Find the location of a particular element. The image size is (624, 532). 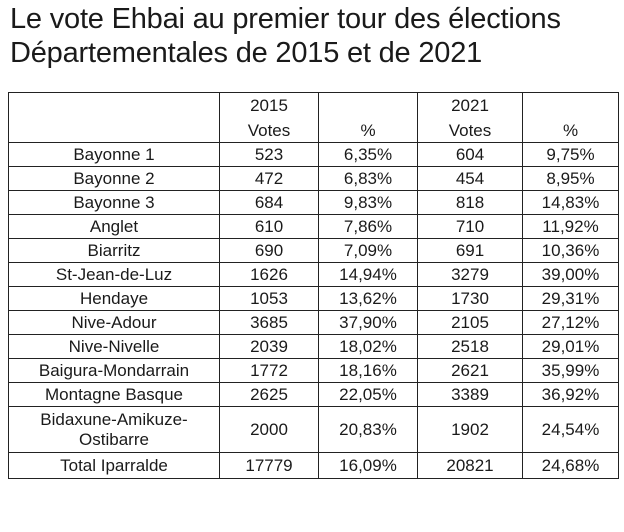

header-row-years: 2015 2021 is located at coordinates (313, 105).